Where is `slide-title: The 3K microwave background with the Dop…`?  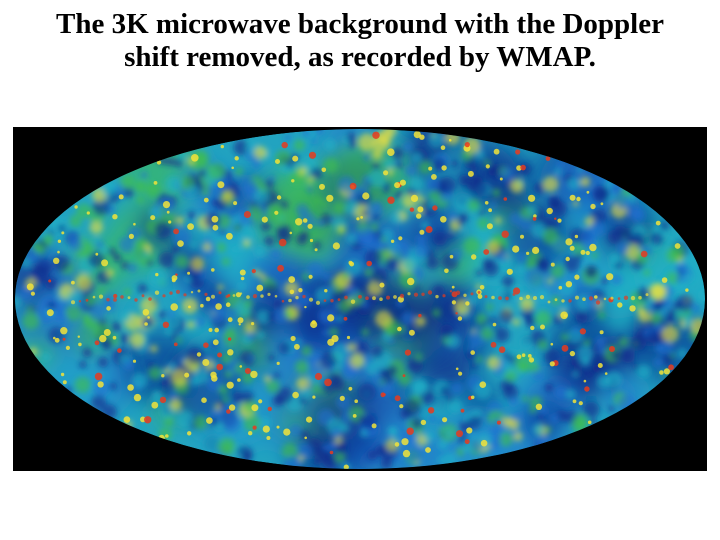 slide-title: The 3K microwave background with the Dop… is located at coordinates (360, 41).